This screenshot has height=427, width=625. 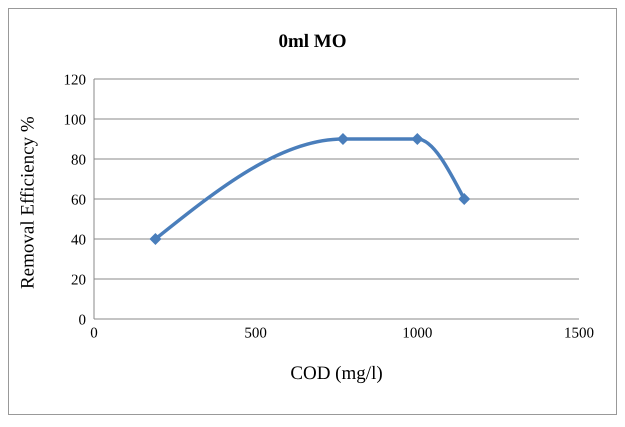 What do you see at coordinates (417, 334) in the screenshot?
I see `x-tick-label: 1000` at bounding box center [417, 334].